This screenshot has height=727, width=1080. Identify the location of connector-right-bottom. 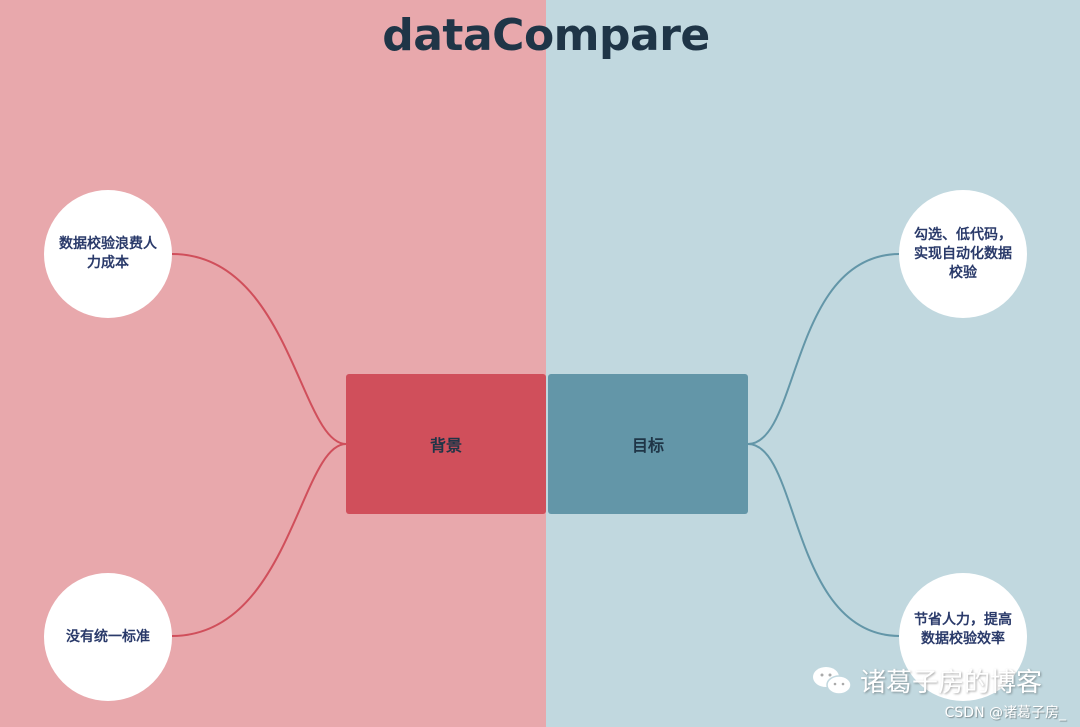
(824, 540).